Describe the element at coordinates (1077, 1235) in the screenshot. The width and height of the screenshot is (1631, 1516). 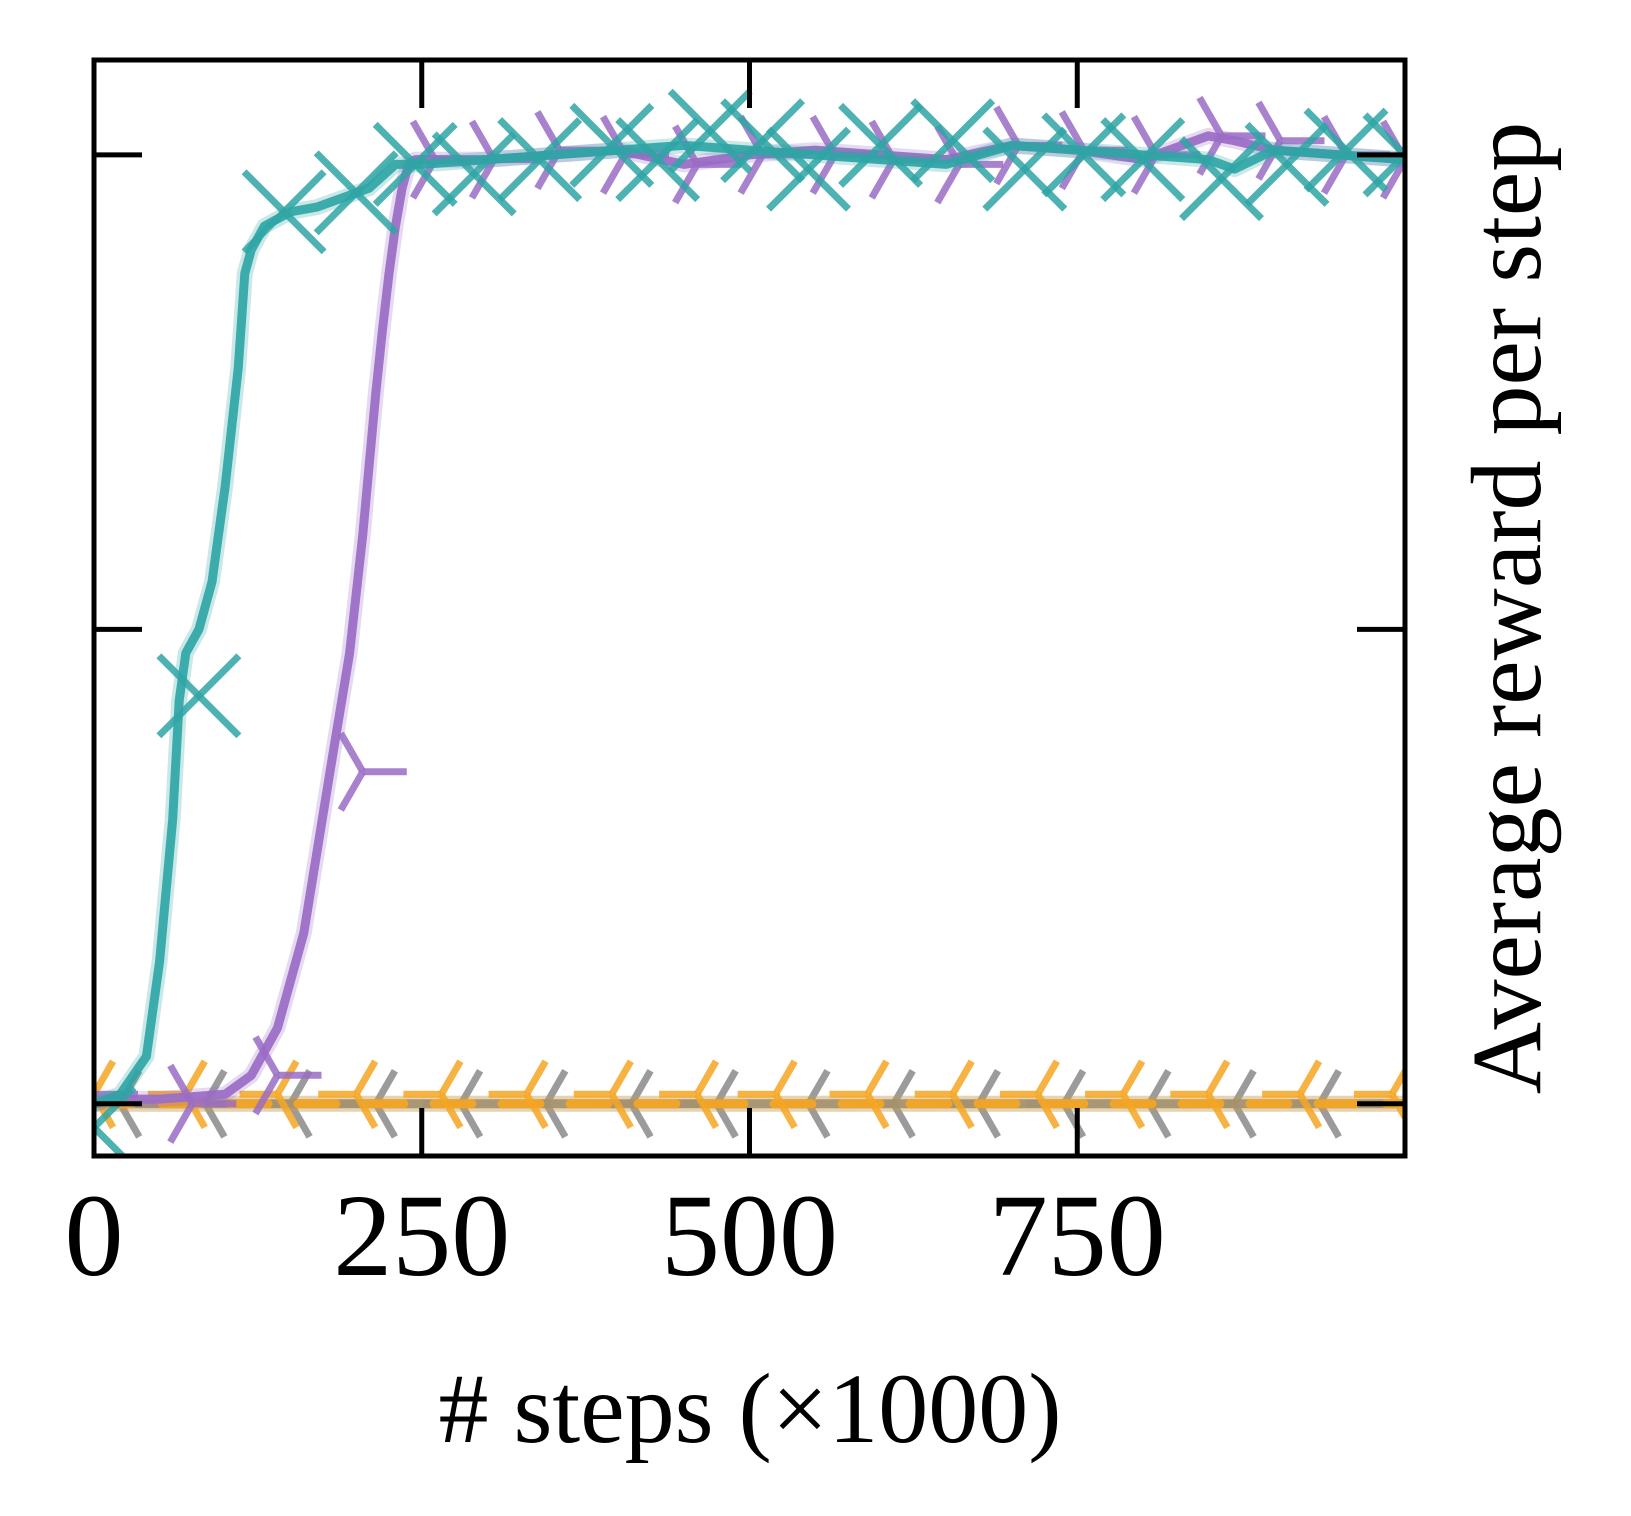
I see `x-tick-label-3: 750` at that location.